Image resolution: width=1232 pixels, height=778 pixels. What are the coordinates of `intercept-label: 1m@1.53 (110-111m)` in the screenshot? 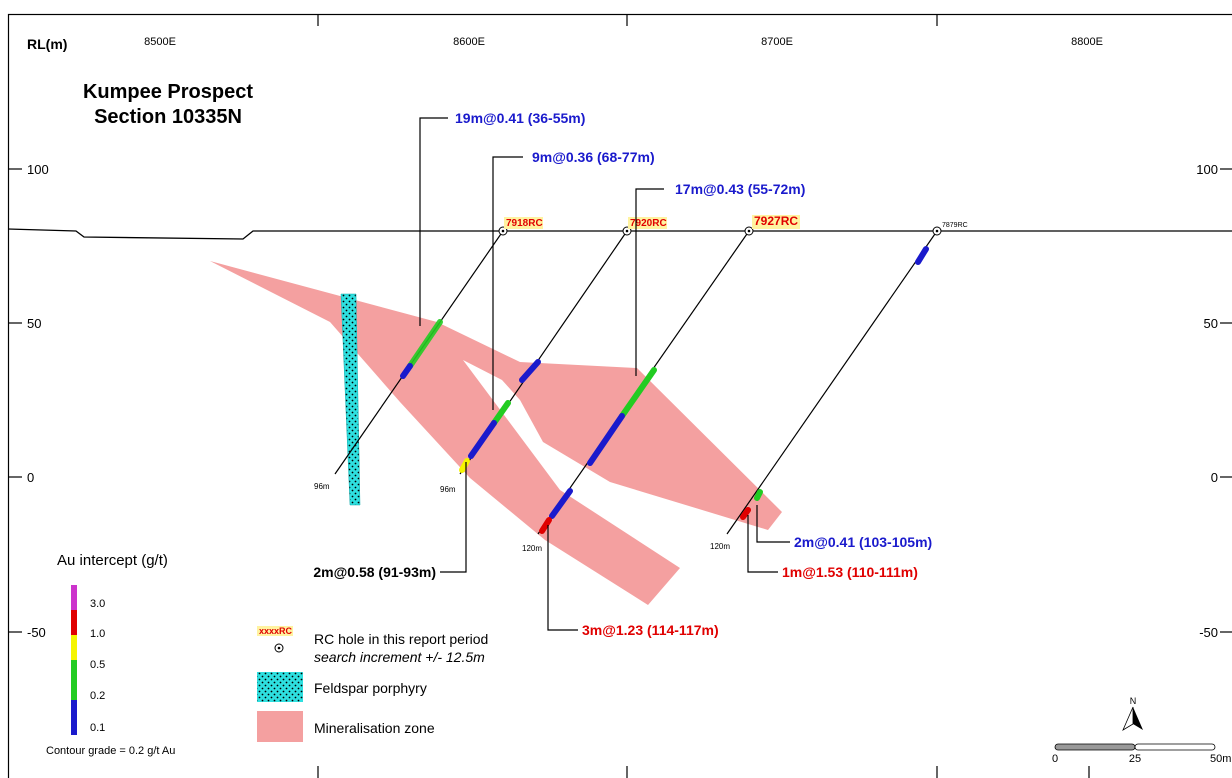 It's located at (850, 572).